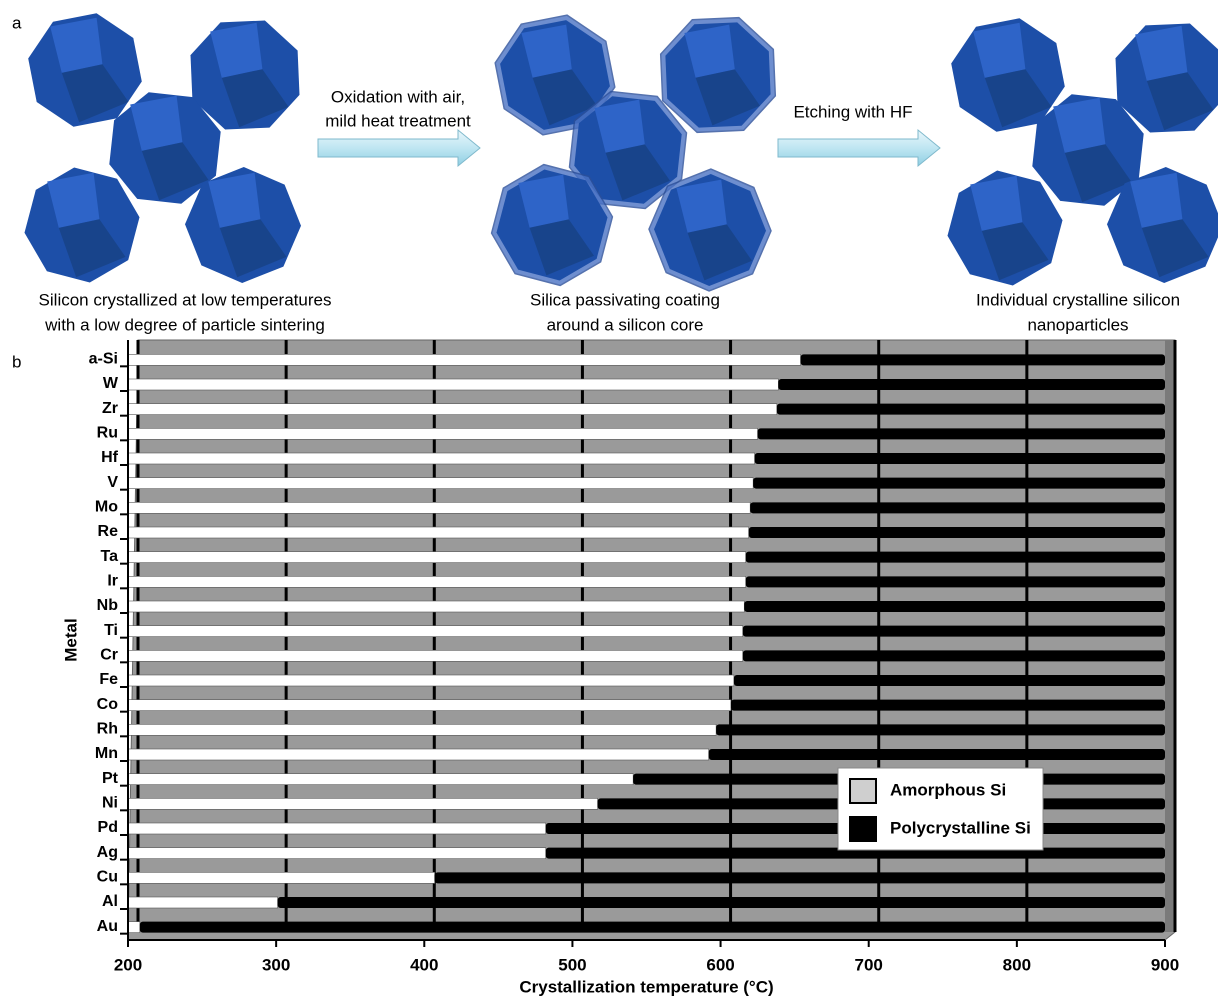 The height and width of the screenshot is (1001, 1218). I want to click on panel-label: a, so click(17, 22).